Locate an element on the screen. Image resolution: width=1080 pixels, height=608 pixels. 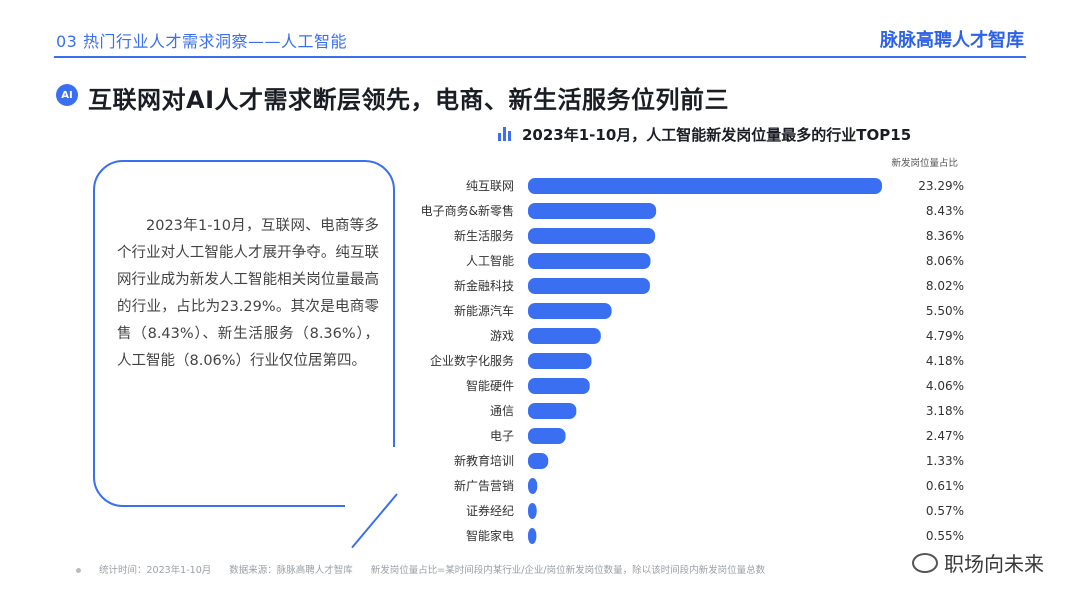
watermark: 职场向未来 is located at coordinates (978, 562).